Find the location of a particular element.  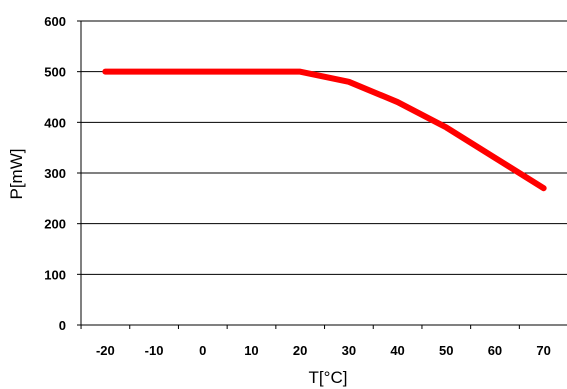

x-tick-label: 30 is located at coordinates (349, 350).